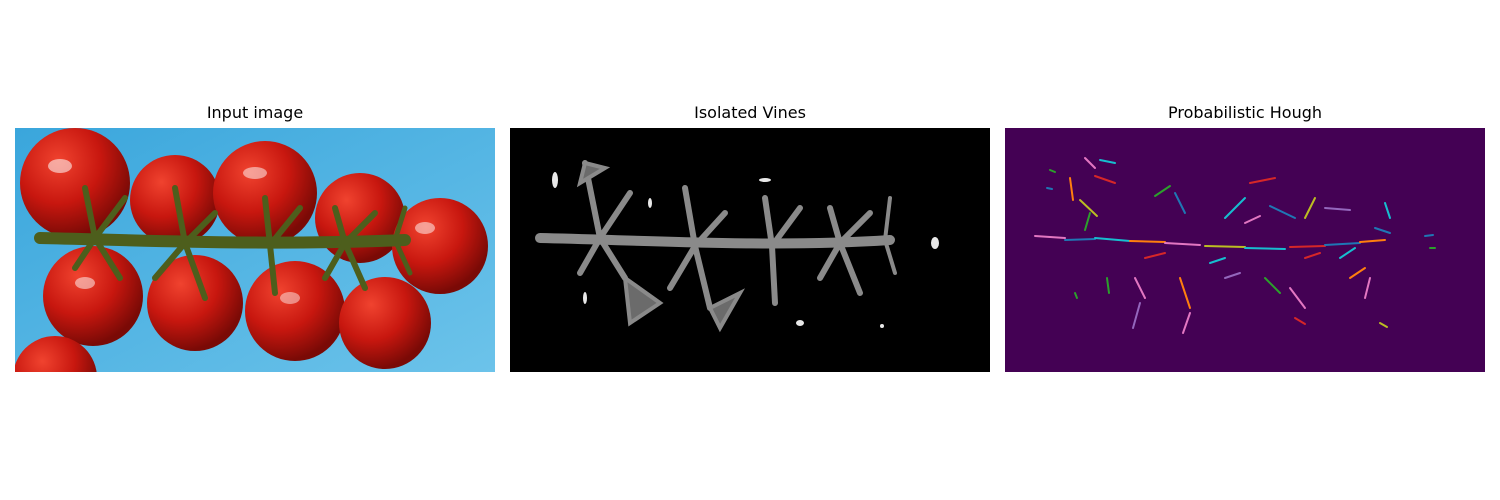  Describe the element at coordinates (750, 114) in the screenshot. I see `panel-title: Isolated Vines` at that location.